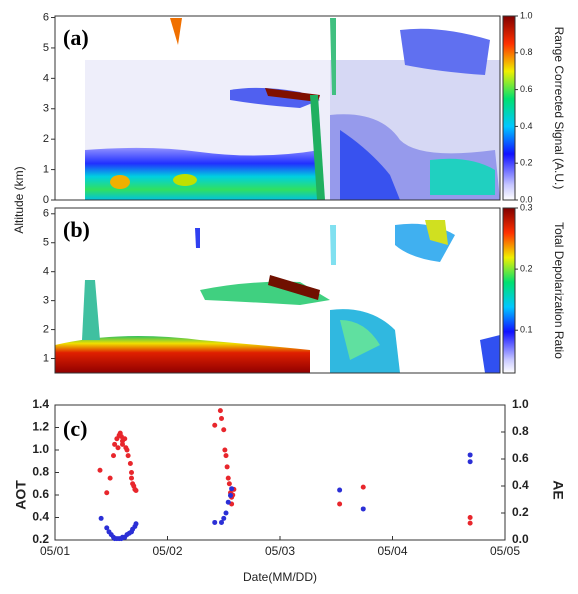 Image resolution: width=578 pixels, height=594 pixels. Describe the element at coordinates (505, 551) in the screenshot. I see `x-tick-label: 05/05` at that location.